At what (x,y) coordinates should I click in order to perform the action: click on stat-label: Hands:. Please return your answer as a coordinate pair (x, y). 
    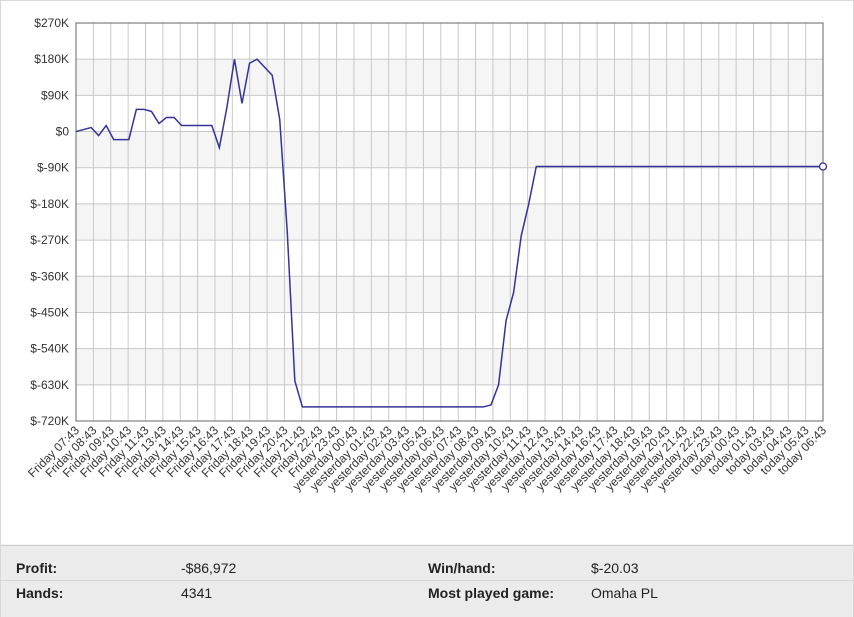
    Looking at the image, I should click on (40, 593).